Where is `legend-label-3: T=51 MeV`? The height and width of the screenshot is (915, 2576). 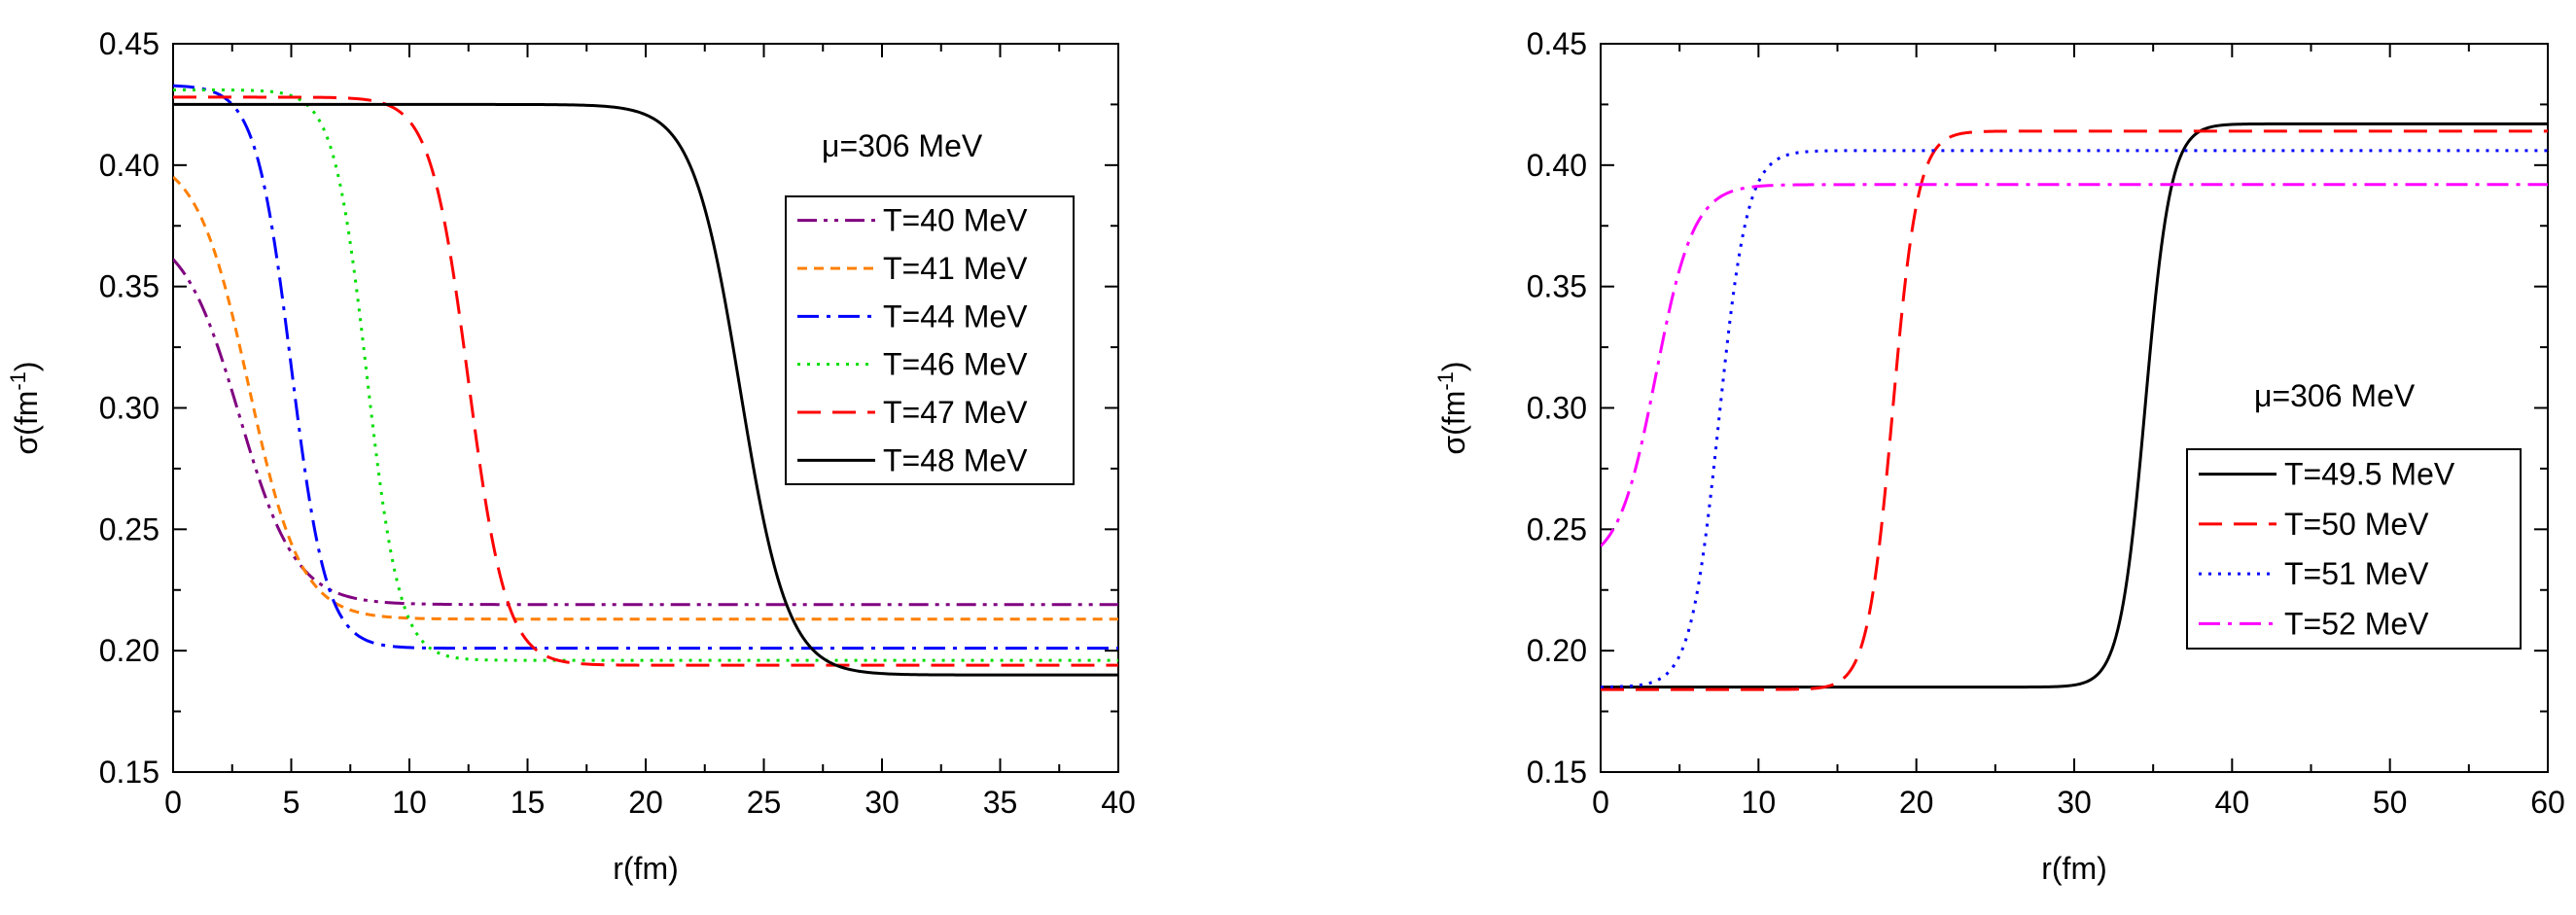 legend-label-3: T=51 MeV is located at coordinates (2356, 573).